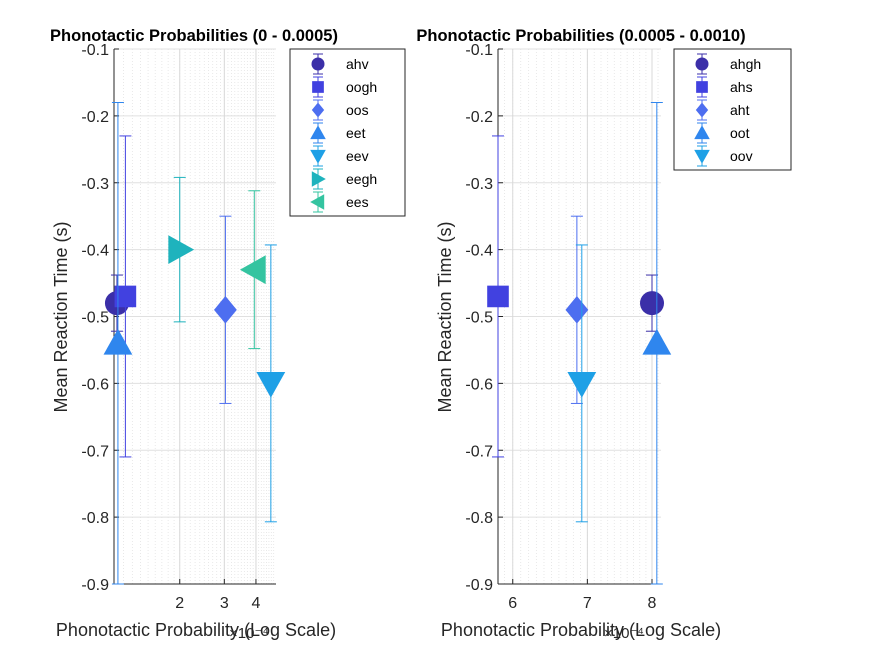 This screenshot has height=656, width=875. What do you see at coordinates (181, 250) in the screenshot?
I see `marker-eegh` at bounding box center [181, 250].